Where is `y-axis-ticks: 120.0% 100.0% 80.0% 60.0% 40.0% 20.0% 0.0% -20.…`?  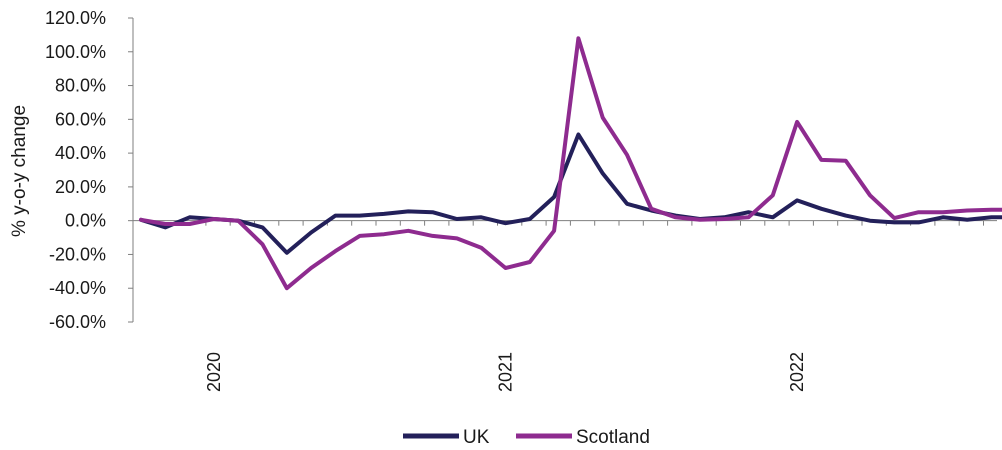 y-axis-ticks: 120.0% 100.0% 80.0% 60.0% 40.0% 20.0% 0.0% -20.… is located at coordinates (89, 170).